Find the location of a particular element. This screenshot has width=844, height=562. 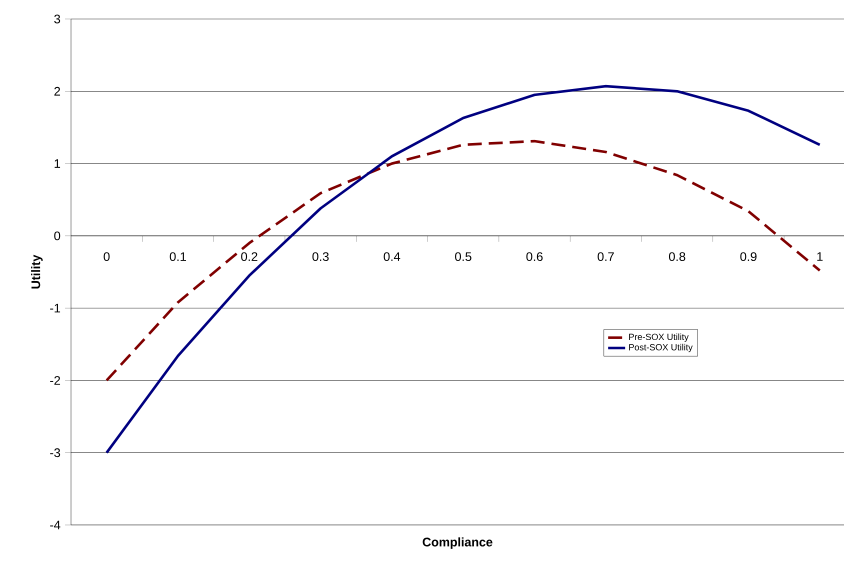

legend-label: Pre-SOX Utility is located at coordinates (659, 337).